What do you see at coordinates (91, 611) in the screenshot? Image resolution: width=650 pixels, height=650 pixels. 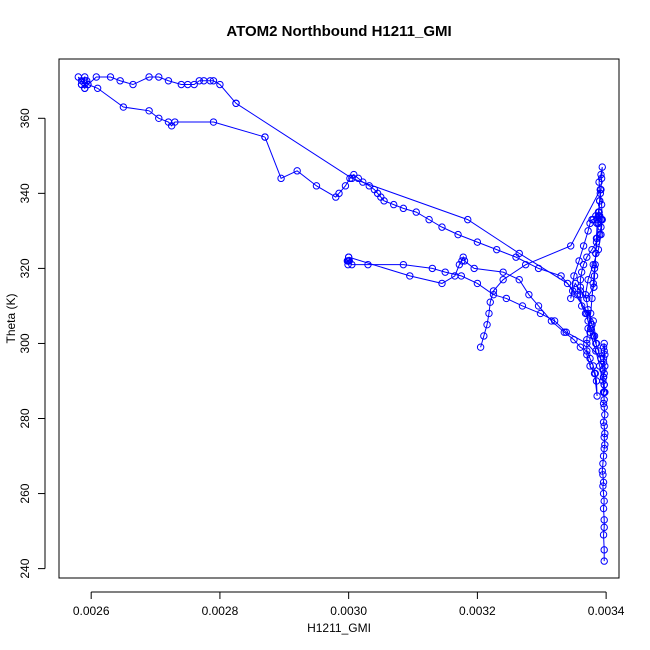 I see `x-tick-label: 0.0026` at bounding box center [91, 611].